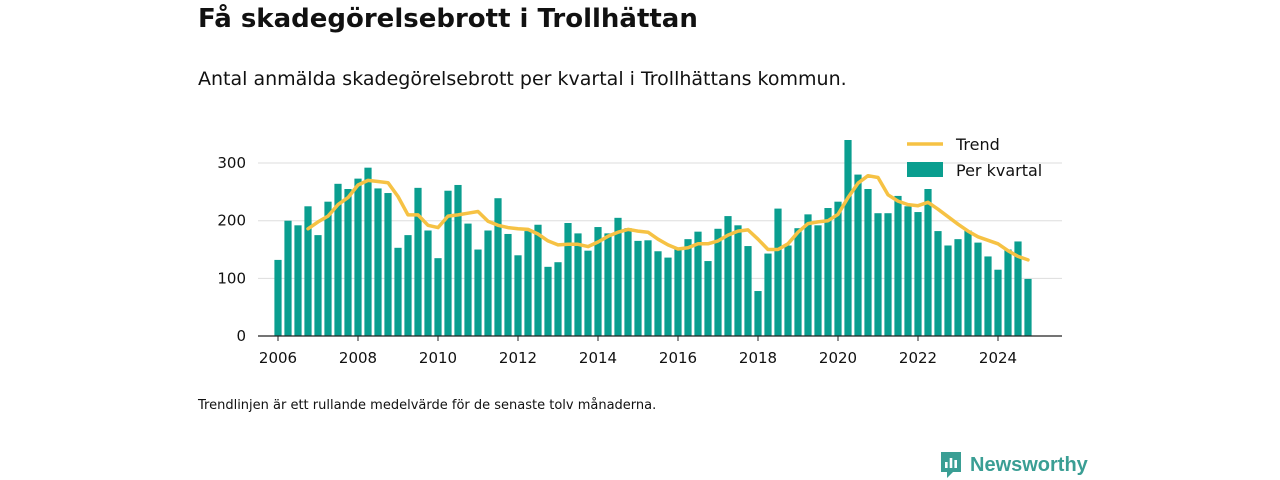 The image size is (1280, 480). Describe the element at coordinates (1029, 464) in the screenshot. I see `brand-name: Newsworthy` at that location.